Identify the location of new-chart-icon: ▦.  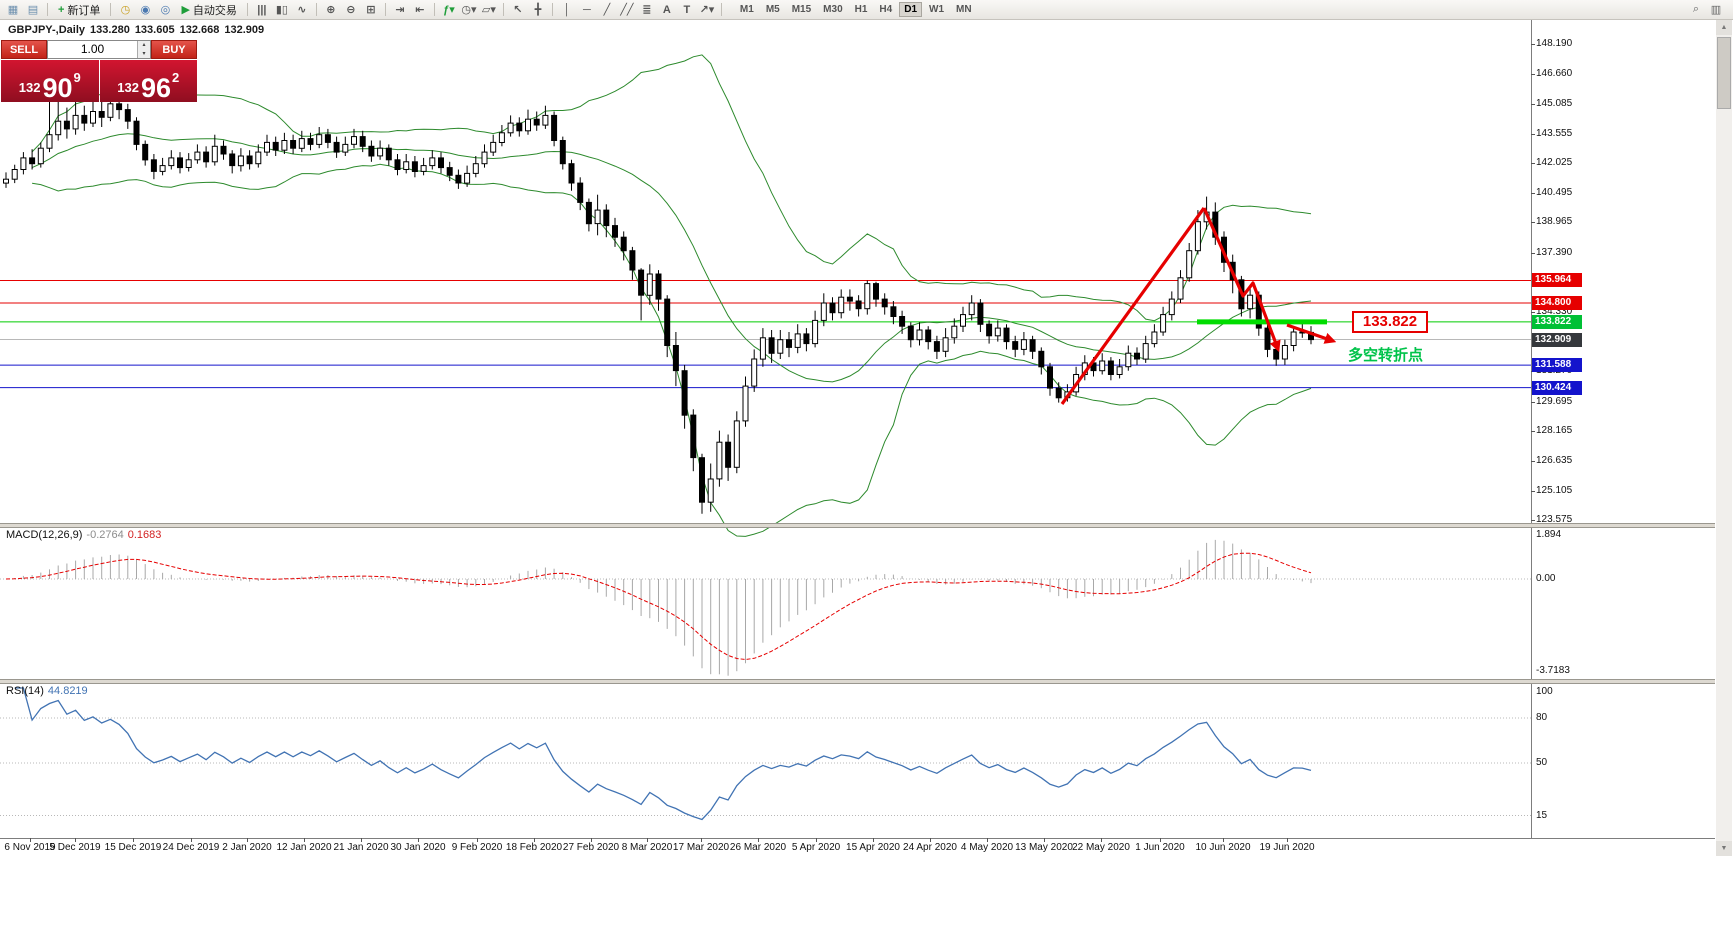
(13, 10).